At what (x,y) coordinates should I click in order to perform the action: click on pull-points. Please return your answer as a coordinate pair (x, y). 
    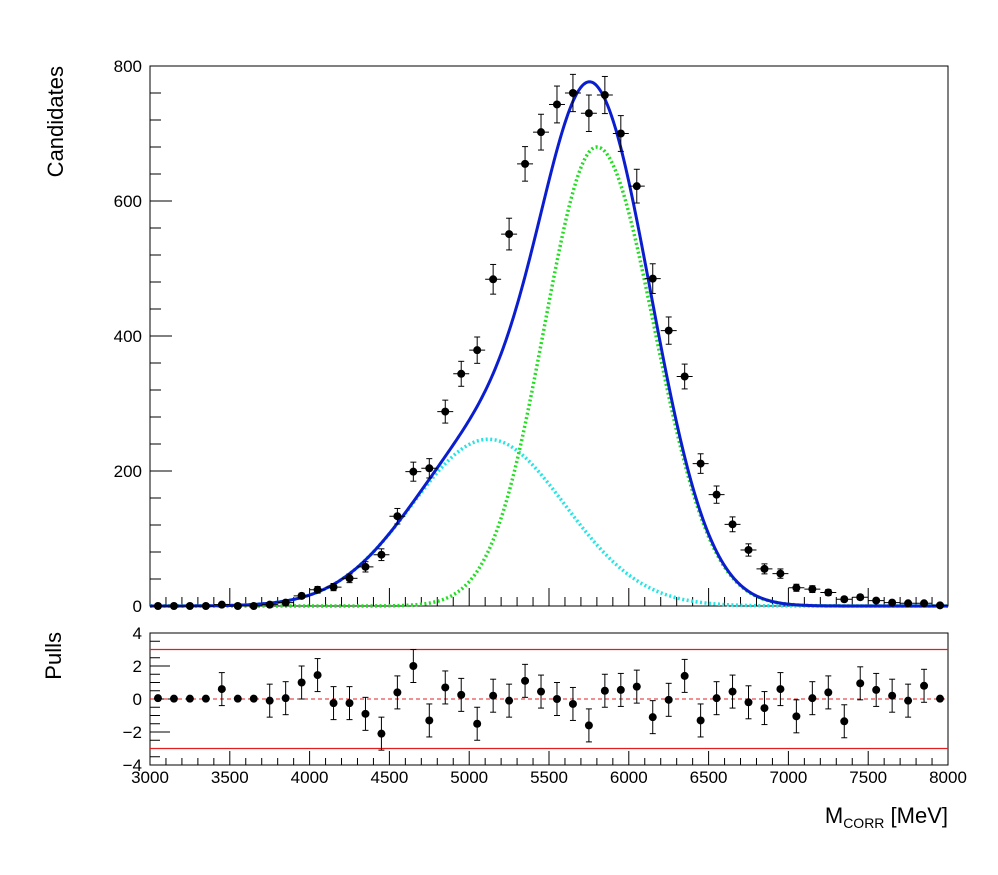
    Looking at the image, I should click on (549, 700).